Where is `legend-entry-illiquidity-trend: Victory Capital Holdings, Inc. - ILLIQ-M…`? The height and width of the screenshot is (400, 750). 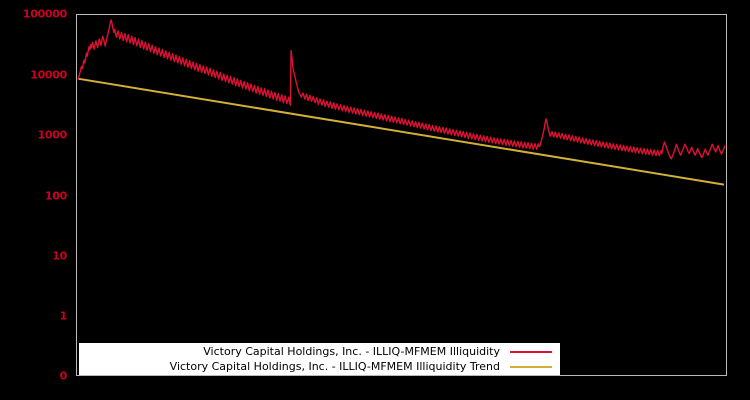 legend-entry-illiquidity-trend: Victory Capital Holdings, Inc. - ILLIQ-M… is located at coordinates (316, 366).